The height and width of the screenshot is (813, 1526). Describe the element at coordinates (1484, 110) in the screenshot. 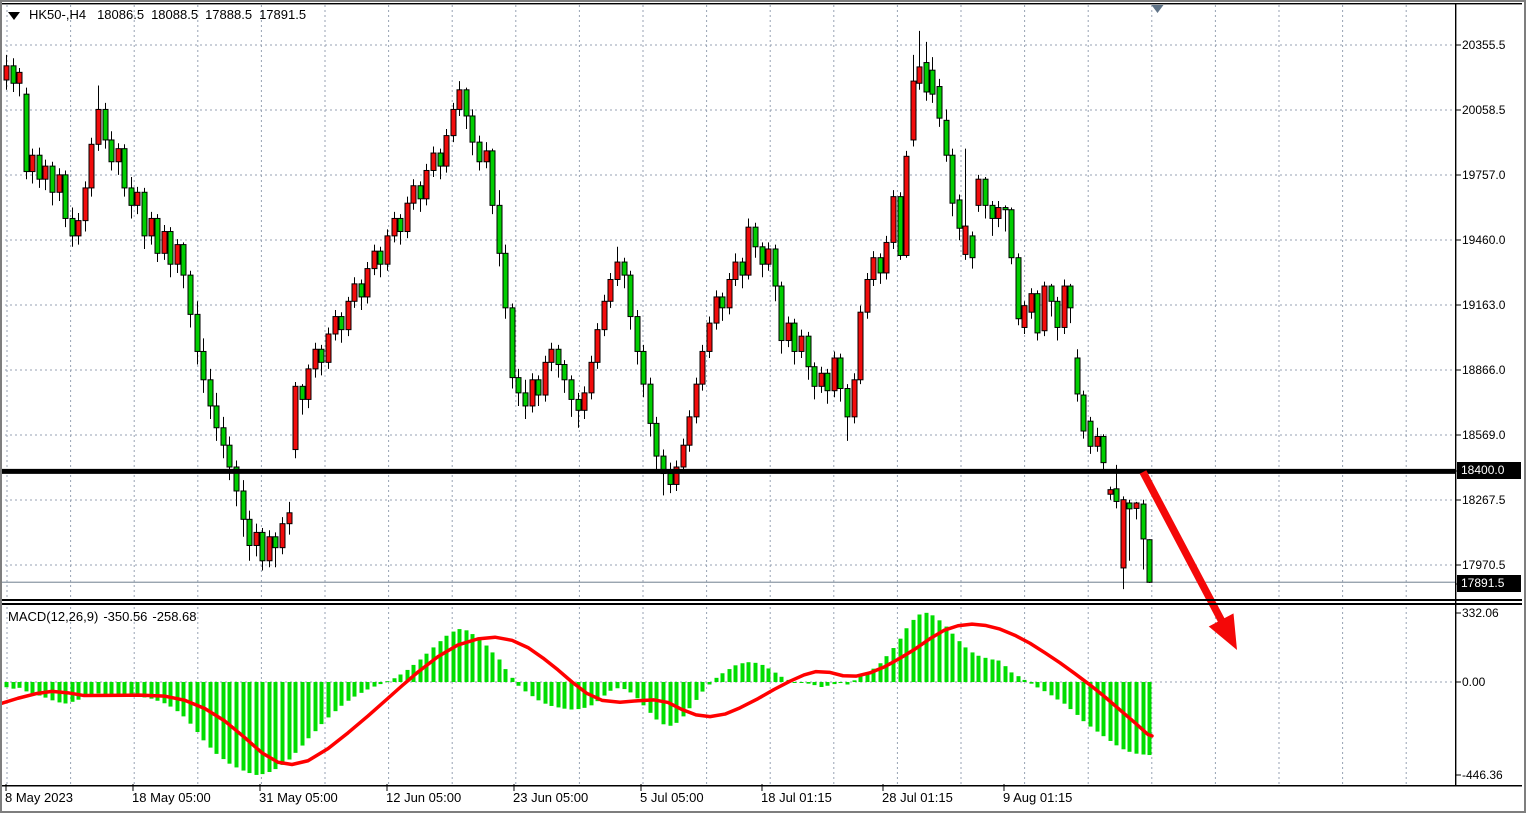

I see `price-axis-label: 20058.5` at that location.